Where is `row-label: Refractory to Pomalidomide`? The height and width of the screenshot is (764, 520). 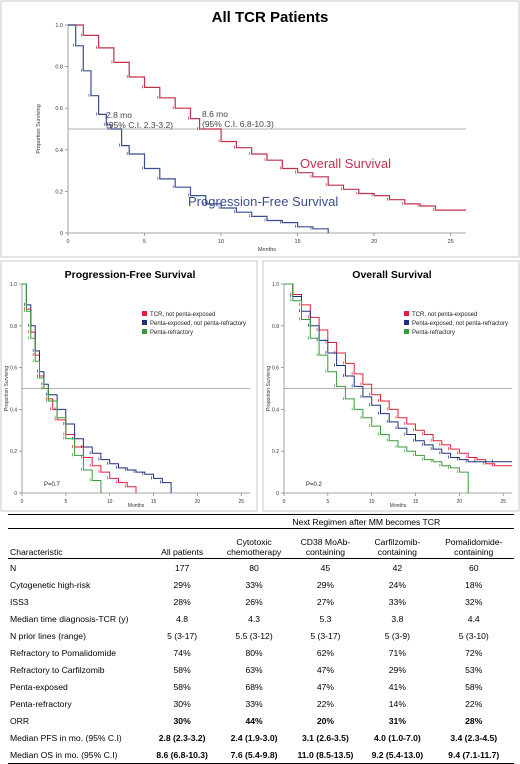
row-label: Refractory to Pomalidomide is located at coordinates (63, 652).